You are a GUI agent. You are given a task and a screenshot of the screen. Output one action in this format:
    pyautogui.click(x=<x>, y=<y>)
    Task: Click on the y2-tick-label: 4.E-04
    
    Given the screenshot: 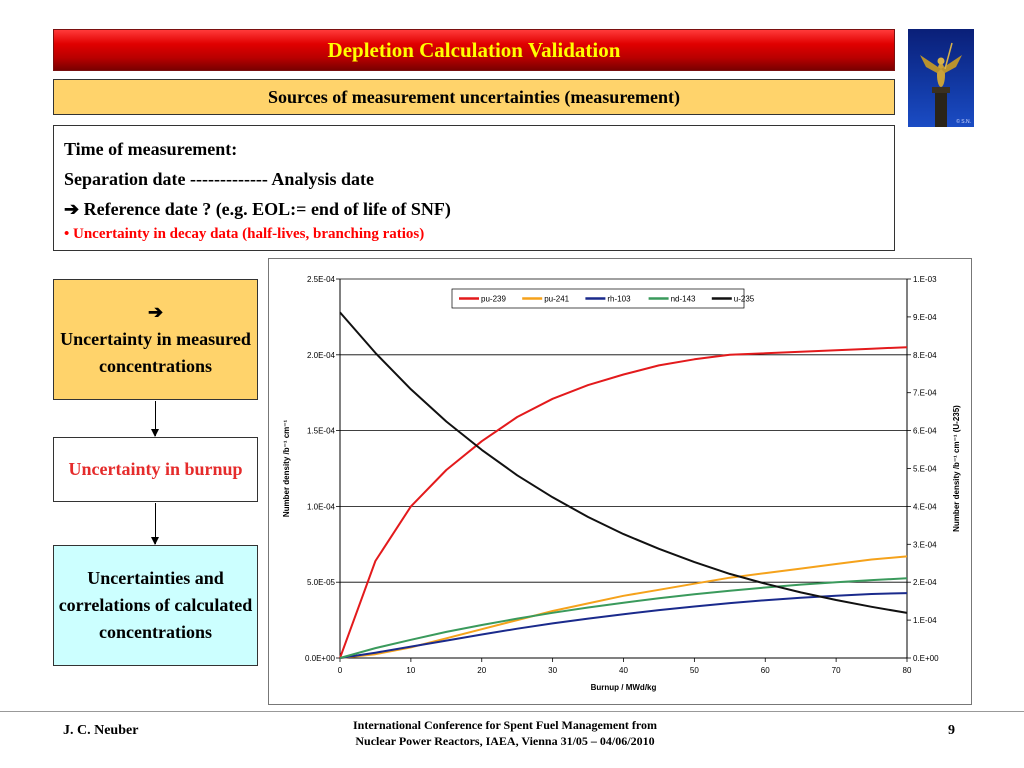 What is the action you would take?
    pyautogui.click(x=925, y=506)
    